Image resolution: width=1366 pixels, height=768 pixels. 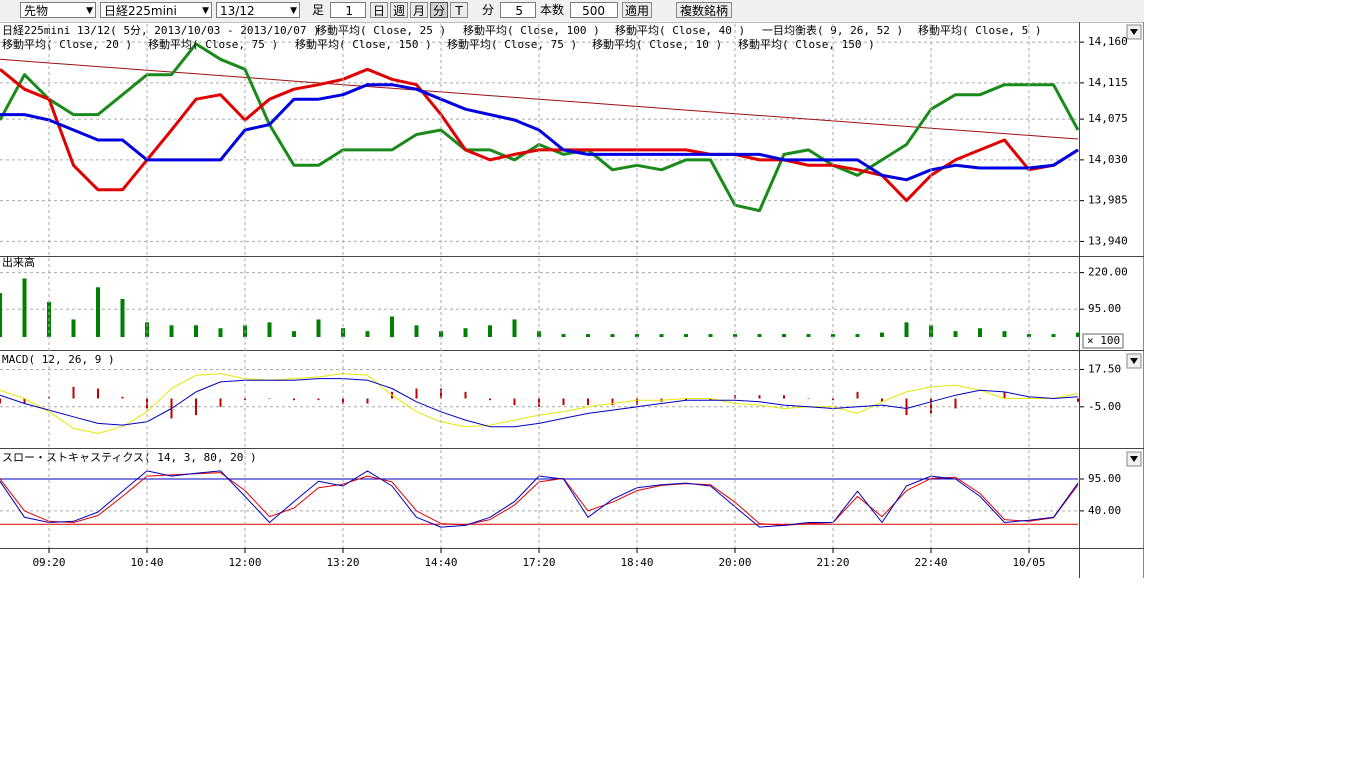 What do you see at coordinates (381, 30) in the screenshot?
I see `indicator-label: 移動平均( Close, 25 )` at bounding box center [381, 30].